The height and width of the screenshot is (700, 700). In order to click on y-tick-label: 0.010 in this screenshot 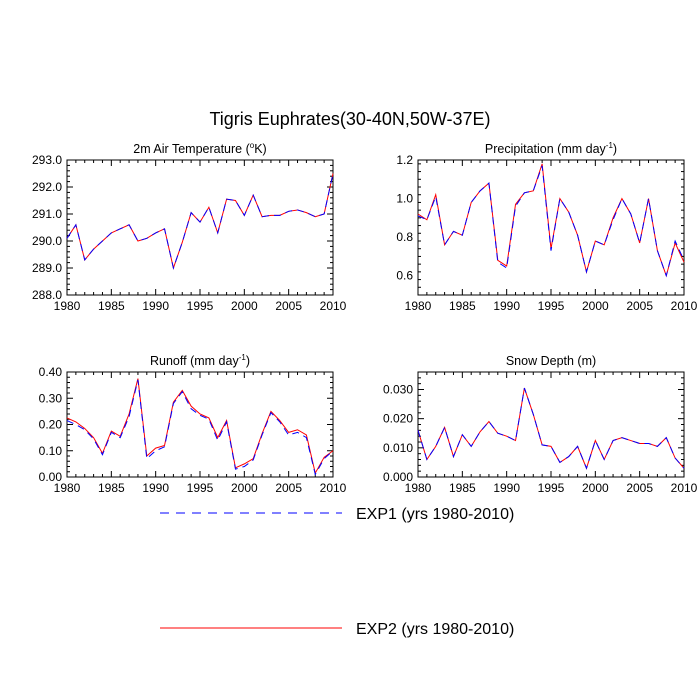, I will do `click(398, 448)`.